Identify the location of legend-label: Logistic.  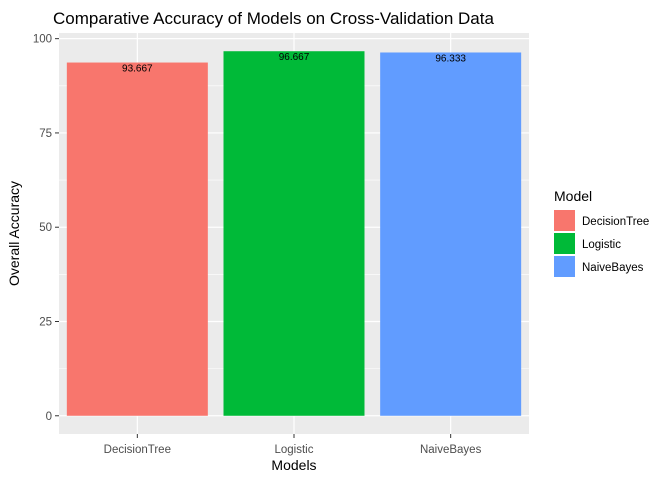
(601, 245).